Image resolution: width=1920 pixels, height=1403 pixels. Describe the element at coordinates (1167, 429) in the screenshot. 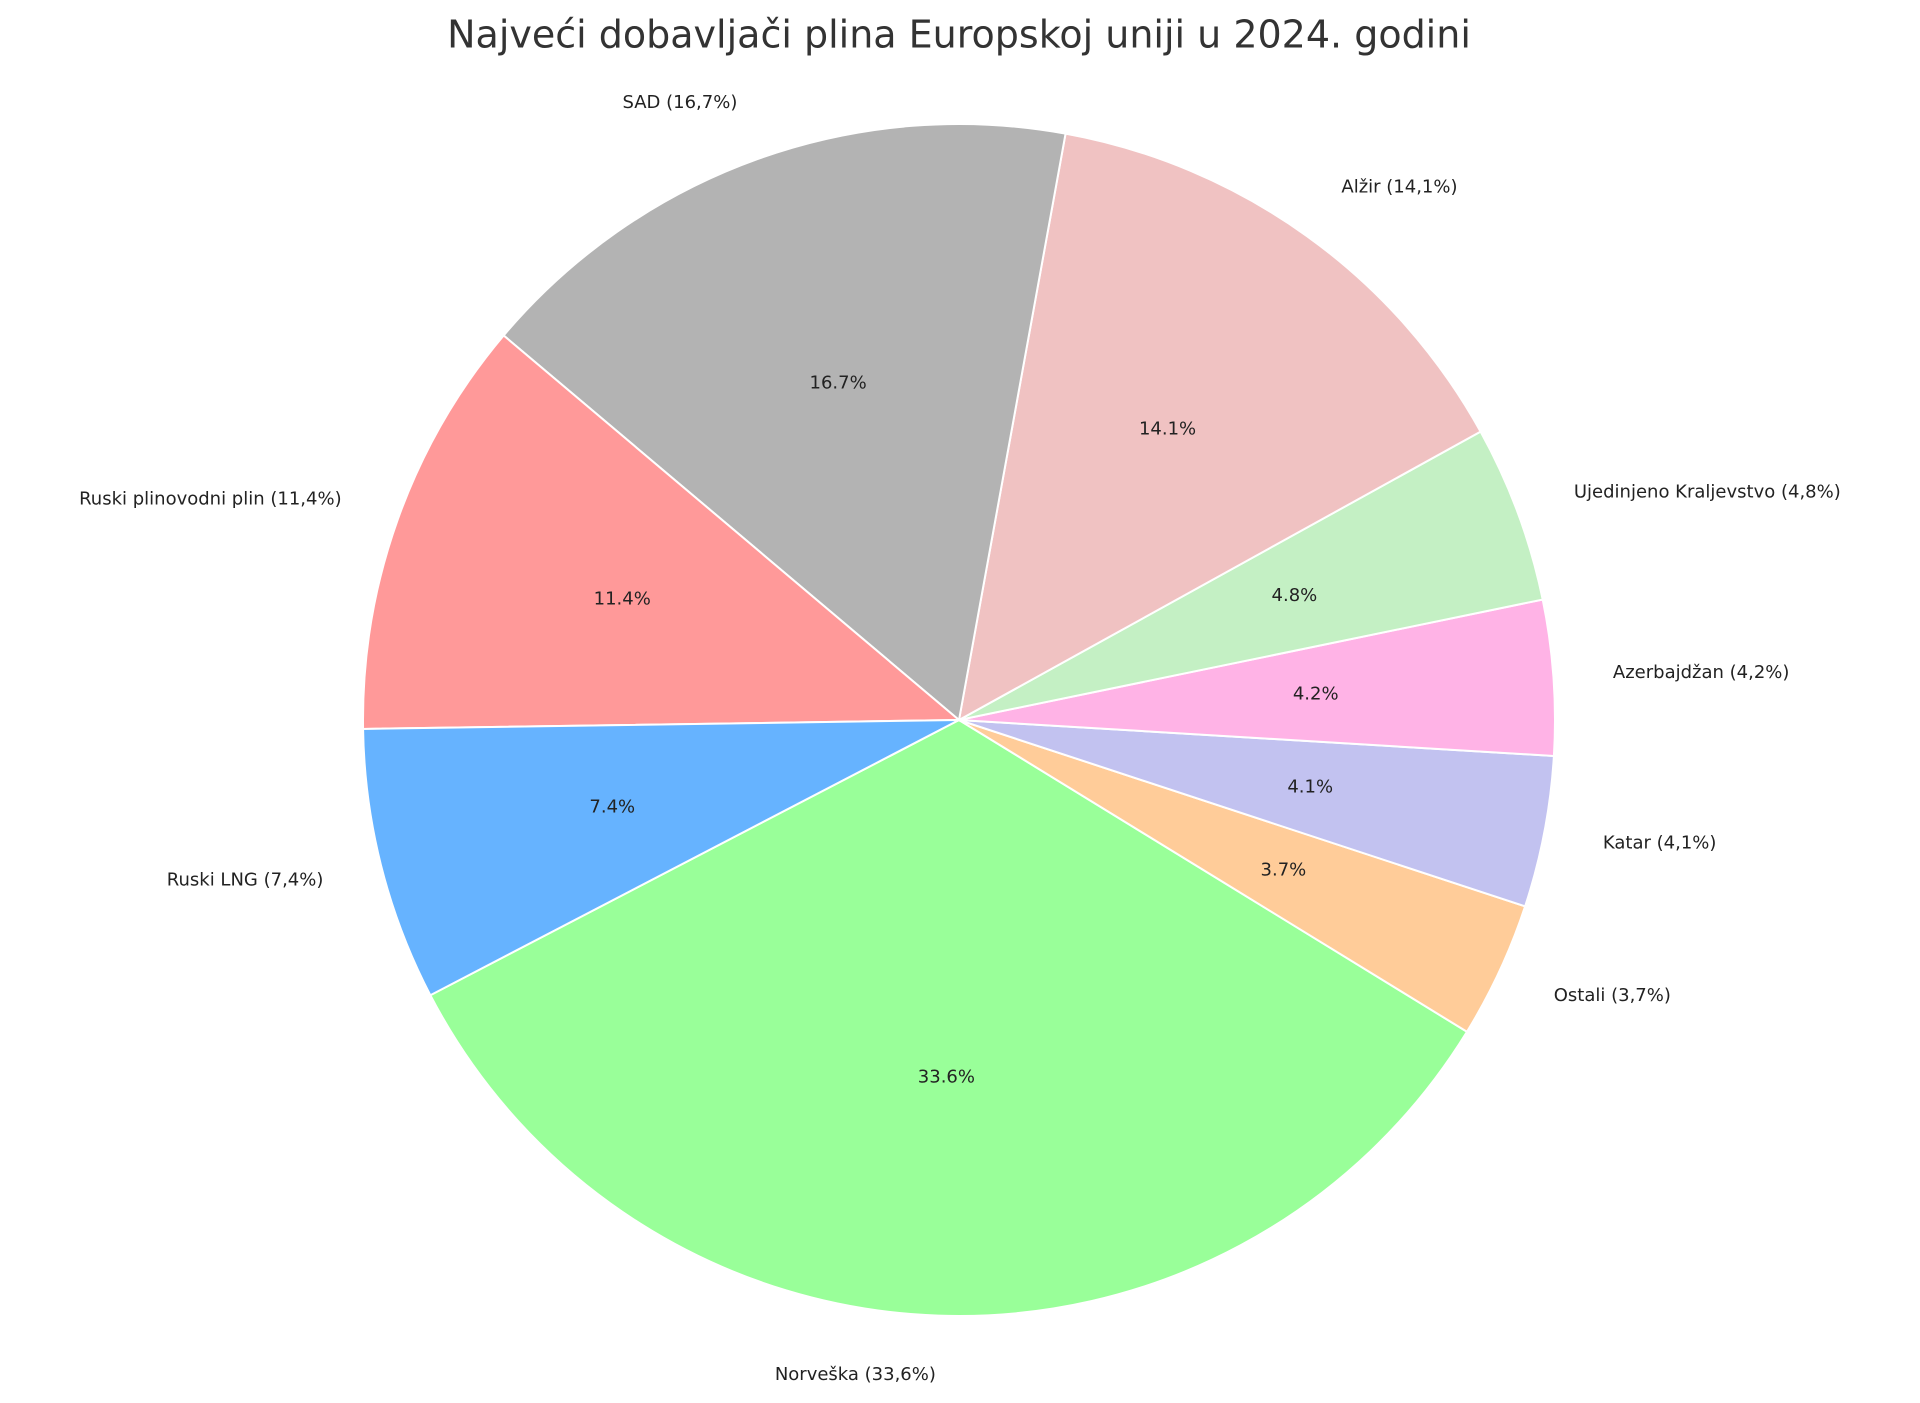

I see `value-label: 14.1%` at that location.